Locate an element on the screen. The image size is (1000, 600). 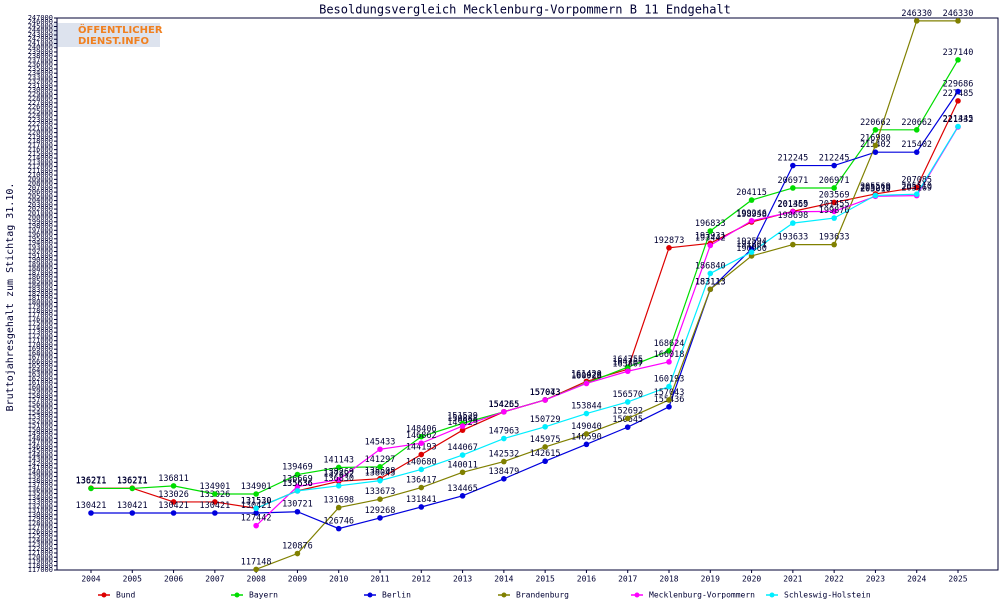
y-tick-label: 197000 is located at coordinates (40, 230).